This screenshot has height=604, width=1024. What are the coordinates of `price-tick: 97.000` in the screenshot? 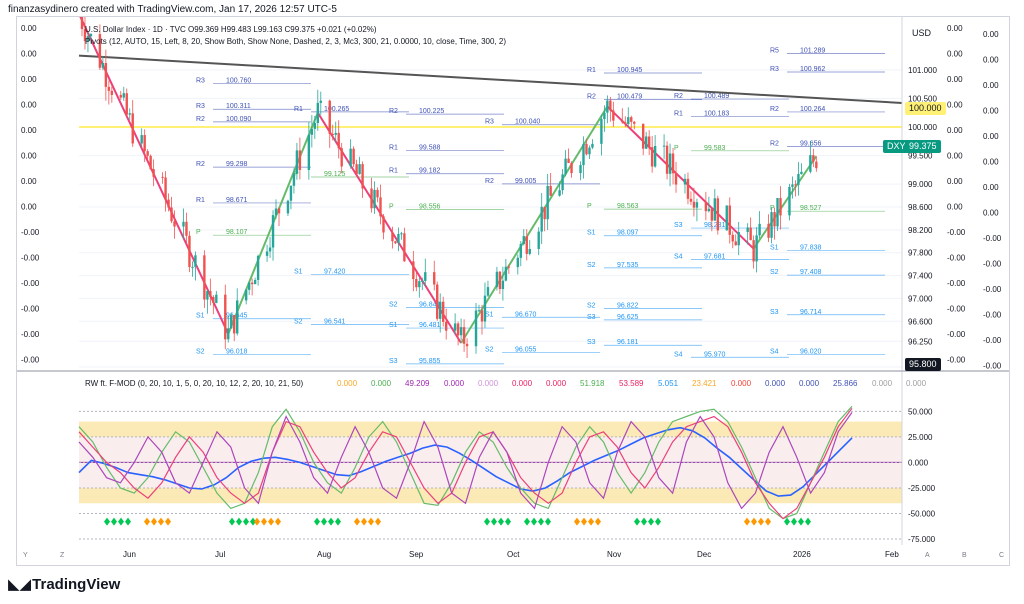 It's located at (920, 298).